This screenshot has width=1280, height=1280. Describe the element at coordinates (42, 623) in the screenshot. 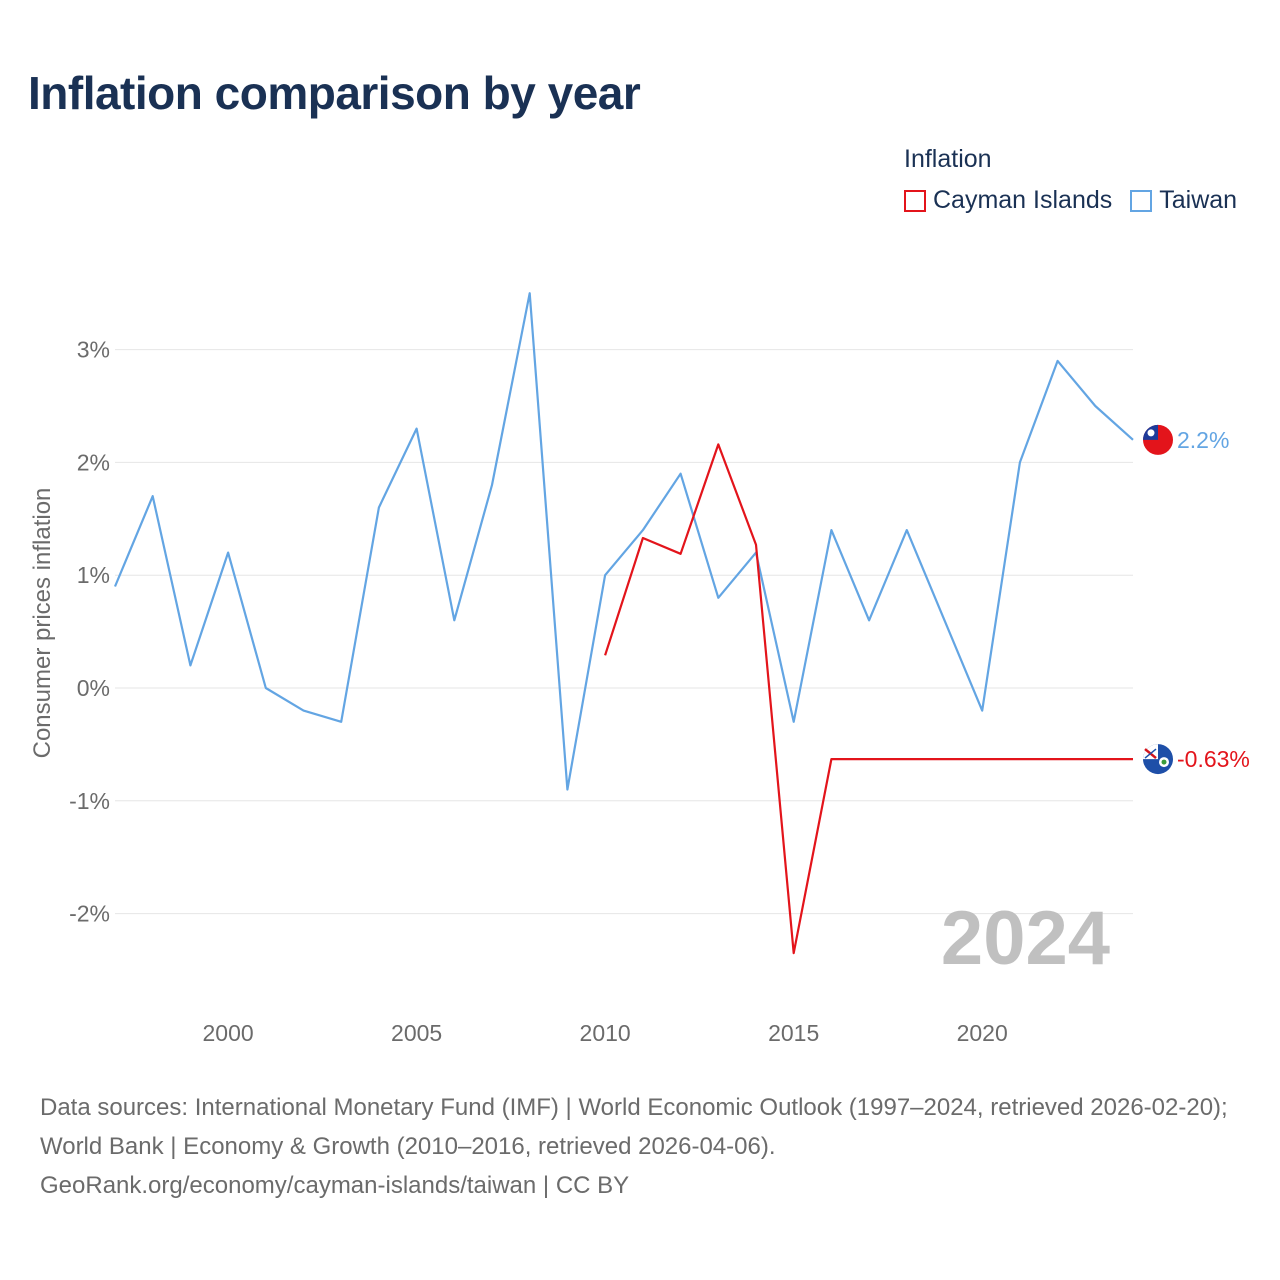

I see `y-axis-title: Consumer prices inflation` at that location.